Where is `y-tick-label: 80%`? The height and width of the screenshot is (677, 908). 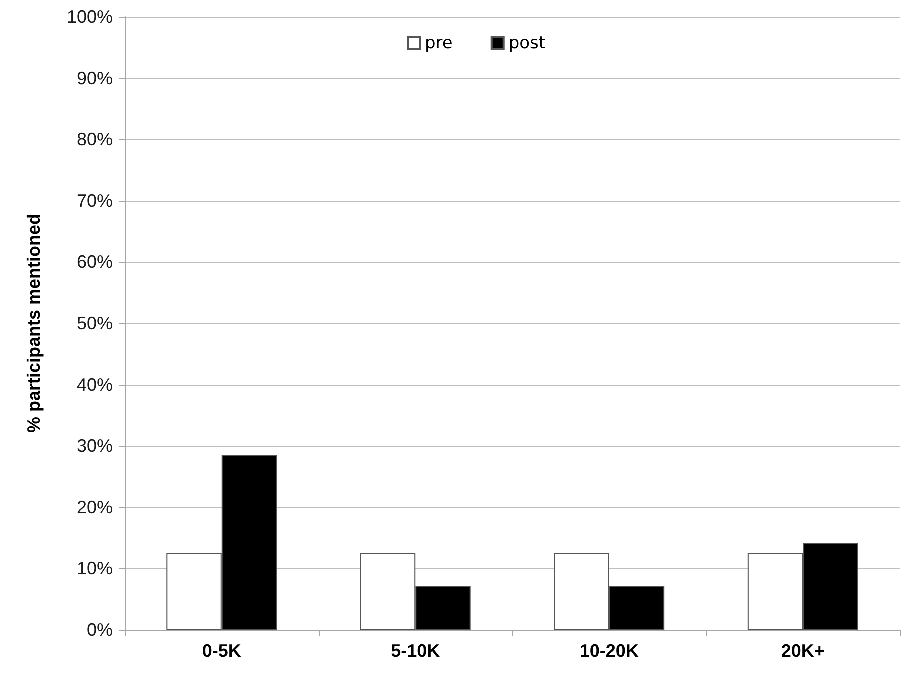 y-tick-label: 80% is located at coordinates (94, 140).